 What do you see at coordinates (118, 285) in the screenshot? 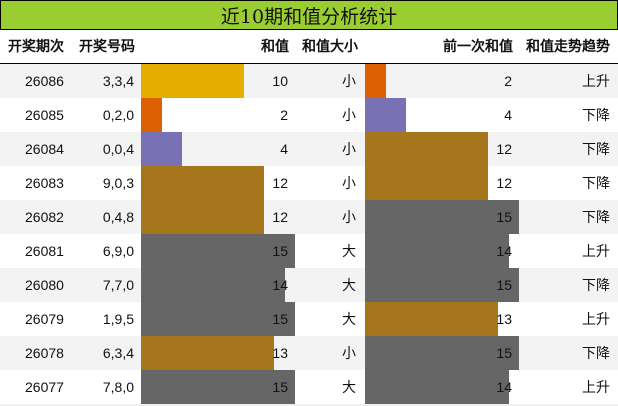
I see `numbers-cell: 7,7,0` at bounding box center [118, 285].